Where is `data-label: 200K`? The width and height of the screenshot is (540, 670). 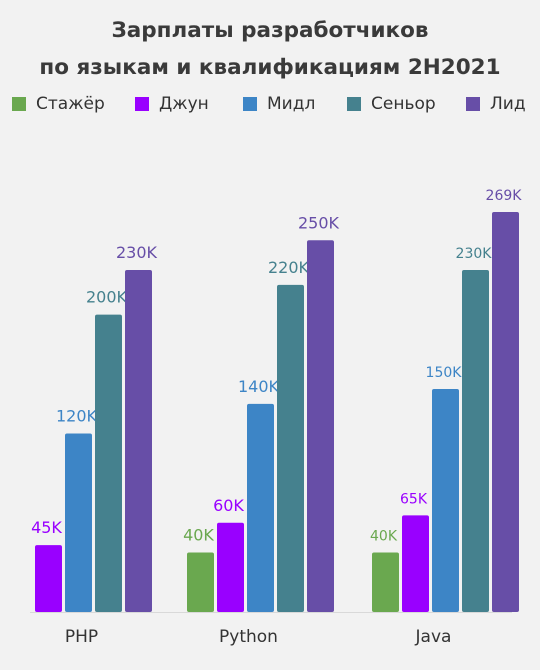
data-label: 200K is located at coordinates (107, 297).